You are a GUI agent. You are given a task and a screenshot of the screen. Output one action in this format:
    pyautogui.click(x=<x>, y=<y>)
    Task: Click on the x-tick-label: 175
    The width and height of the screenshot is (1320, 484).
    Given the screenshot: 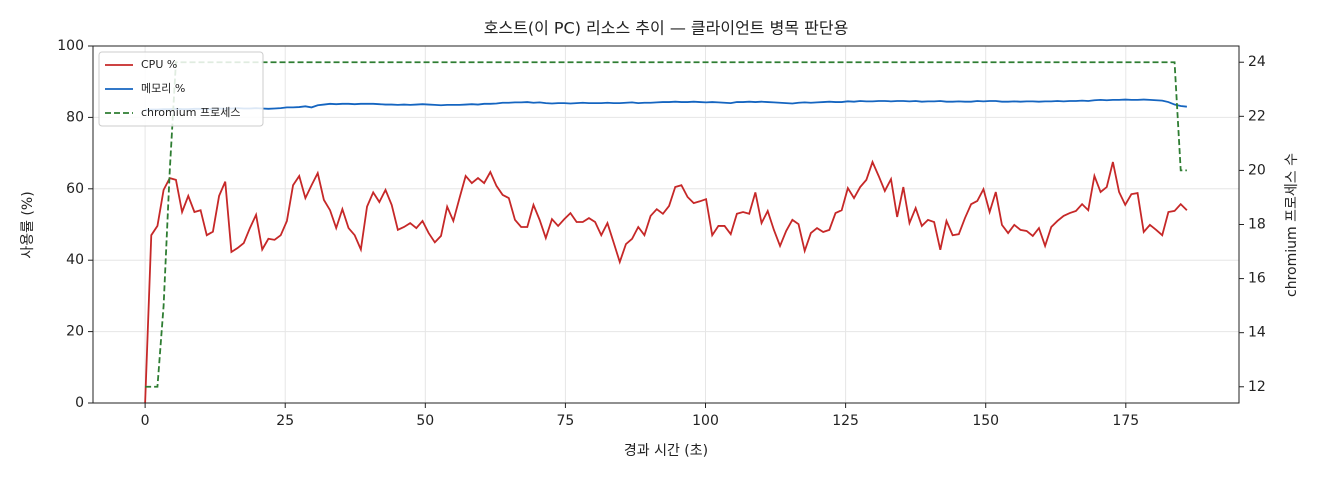 What is the action you would take?
    pyautogui.click(x=1125, y=421)
    